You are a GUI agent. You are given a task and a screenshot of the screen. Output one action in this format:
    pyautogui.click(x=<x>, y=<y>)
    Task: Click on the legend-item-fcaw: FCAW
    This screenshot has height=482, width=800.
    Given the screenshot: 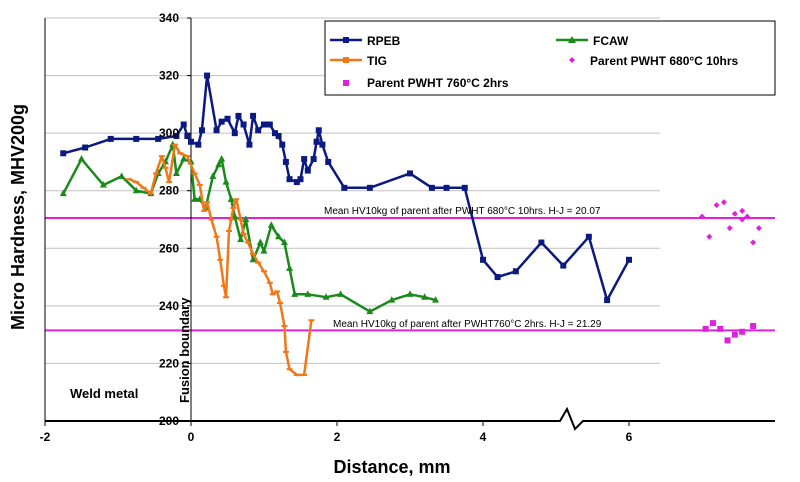 What is the action you would take?
    pyautogui.click(x=592, y=41)
    